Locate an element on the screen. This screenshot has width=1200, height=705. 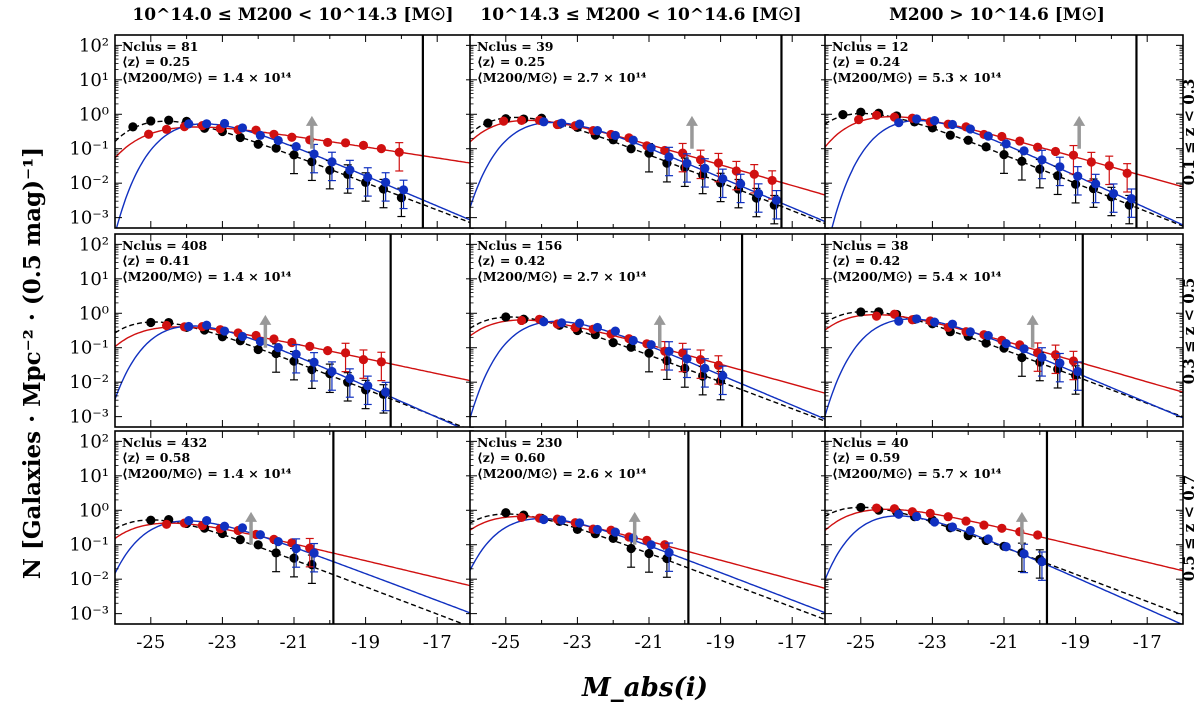
row-label-1: 0.1 ≤ z < 0.3 is located at coordinates (1189, 132).